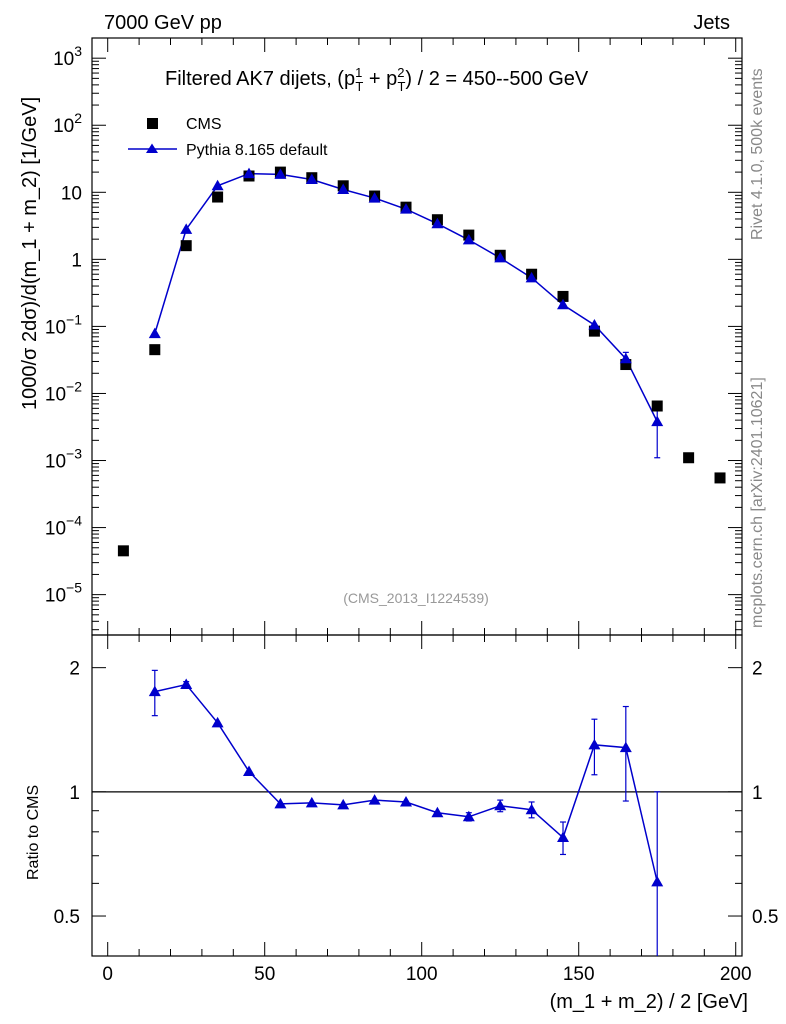 The height and width of the screenshot is (1024, 786). Describe the element at coordinates (107, 974) in the screenshot. I see `x-tick-label: 0` at that location.